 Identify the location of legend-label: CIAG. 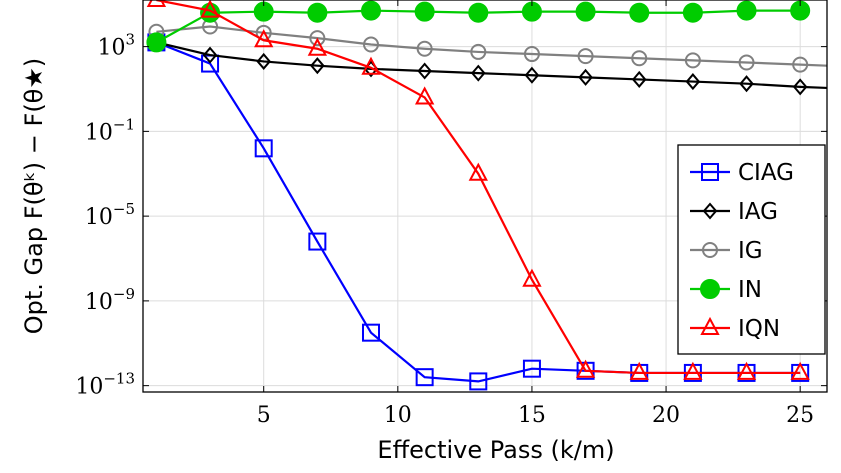
(766, 173).